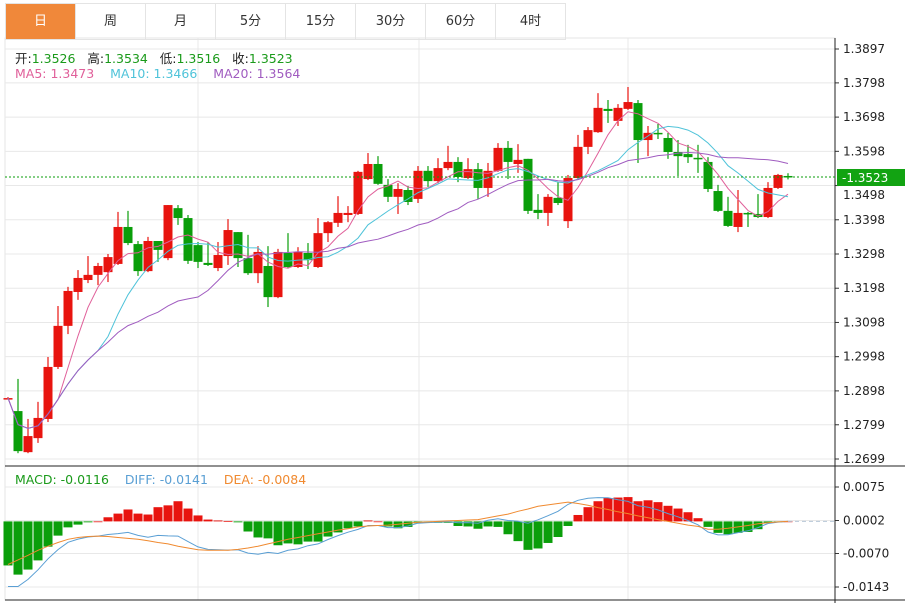 This screenshot has height=603, width=914. Describe the element at coordinates (154, 57) in the screenshot. I see `ohlc-header: 开:1.3526 高:1.3534 低:1.3516 收:1.3523` at that location.